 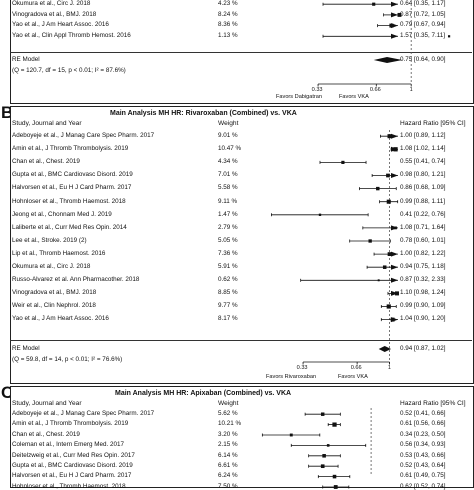 I want to click on weight-value: 3.20 %, so click(x=228, y=434).